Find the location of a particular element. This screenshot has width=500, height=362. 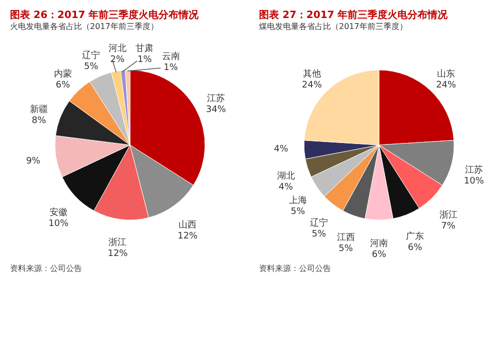

slice-label: 江西 is located at coordinates (345, 238).